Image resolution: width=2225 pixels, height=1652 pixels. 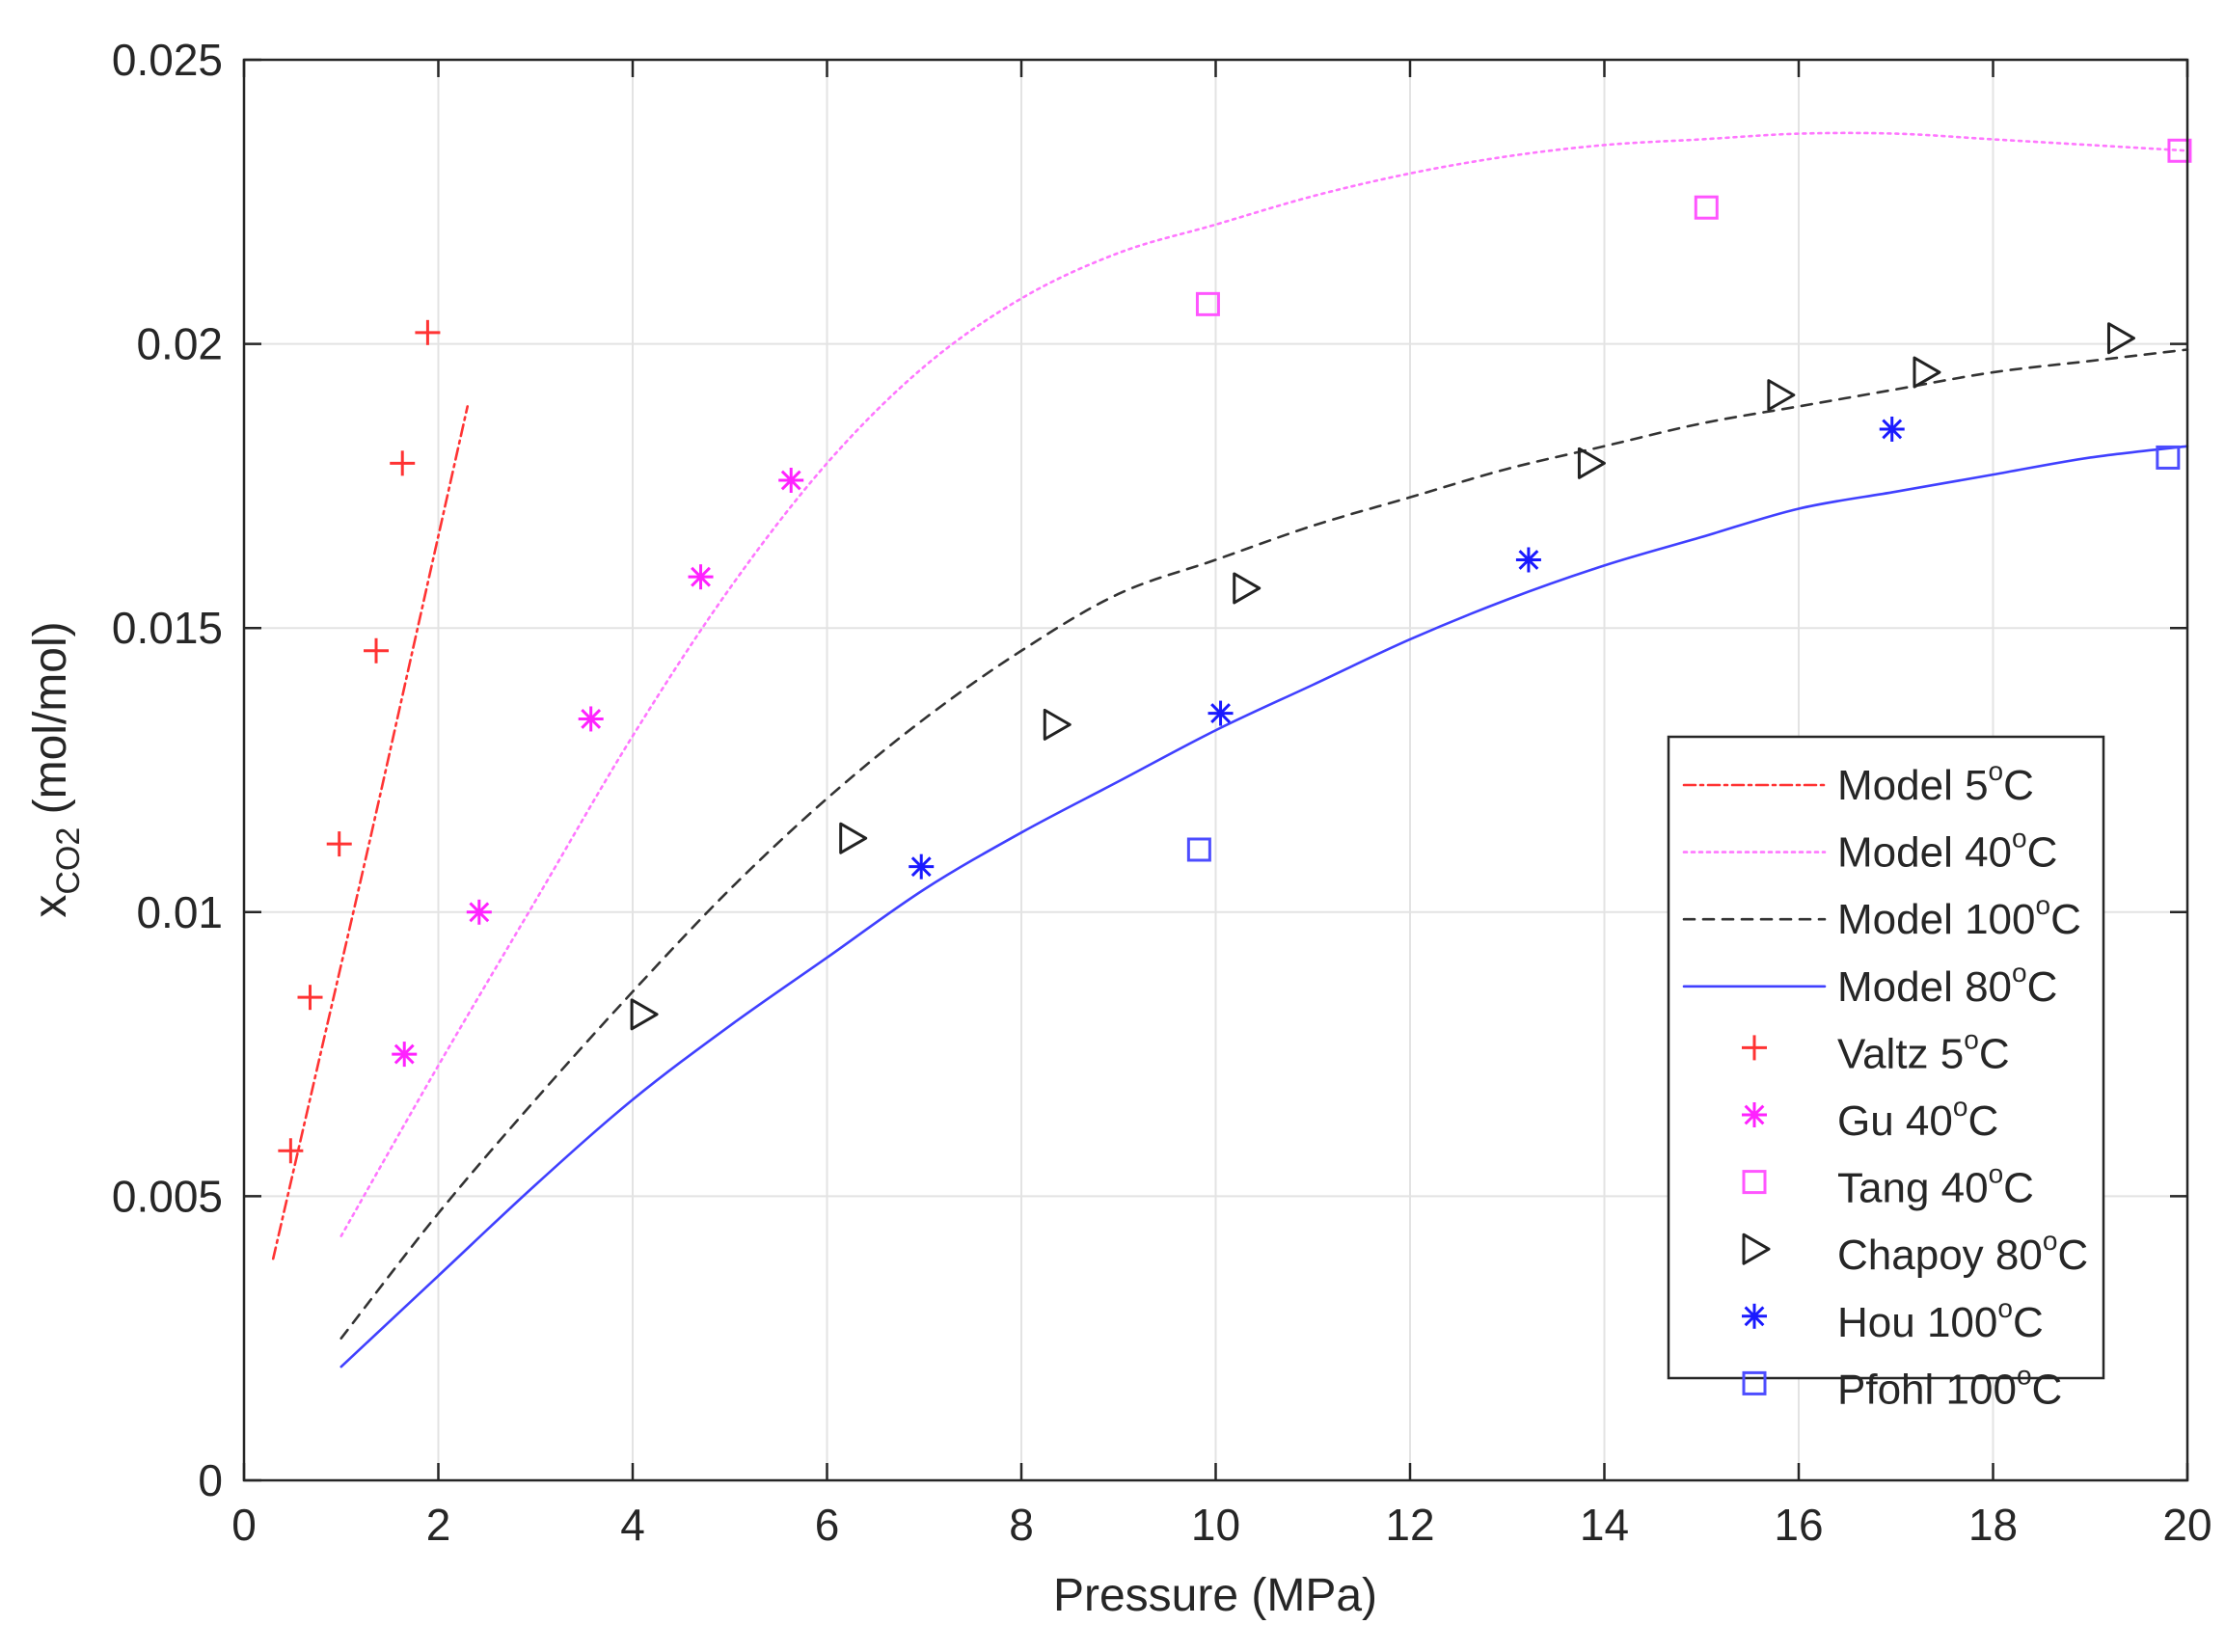 I want to click on legend-entry-gu-40c: Gu 40oC, so click(x=1870, y=1118).